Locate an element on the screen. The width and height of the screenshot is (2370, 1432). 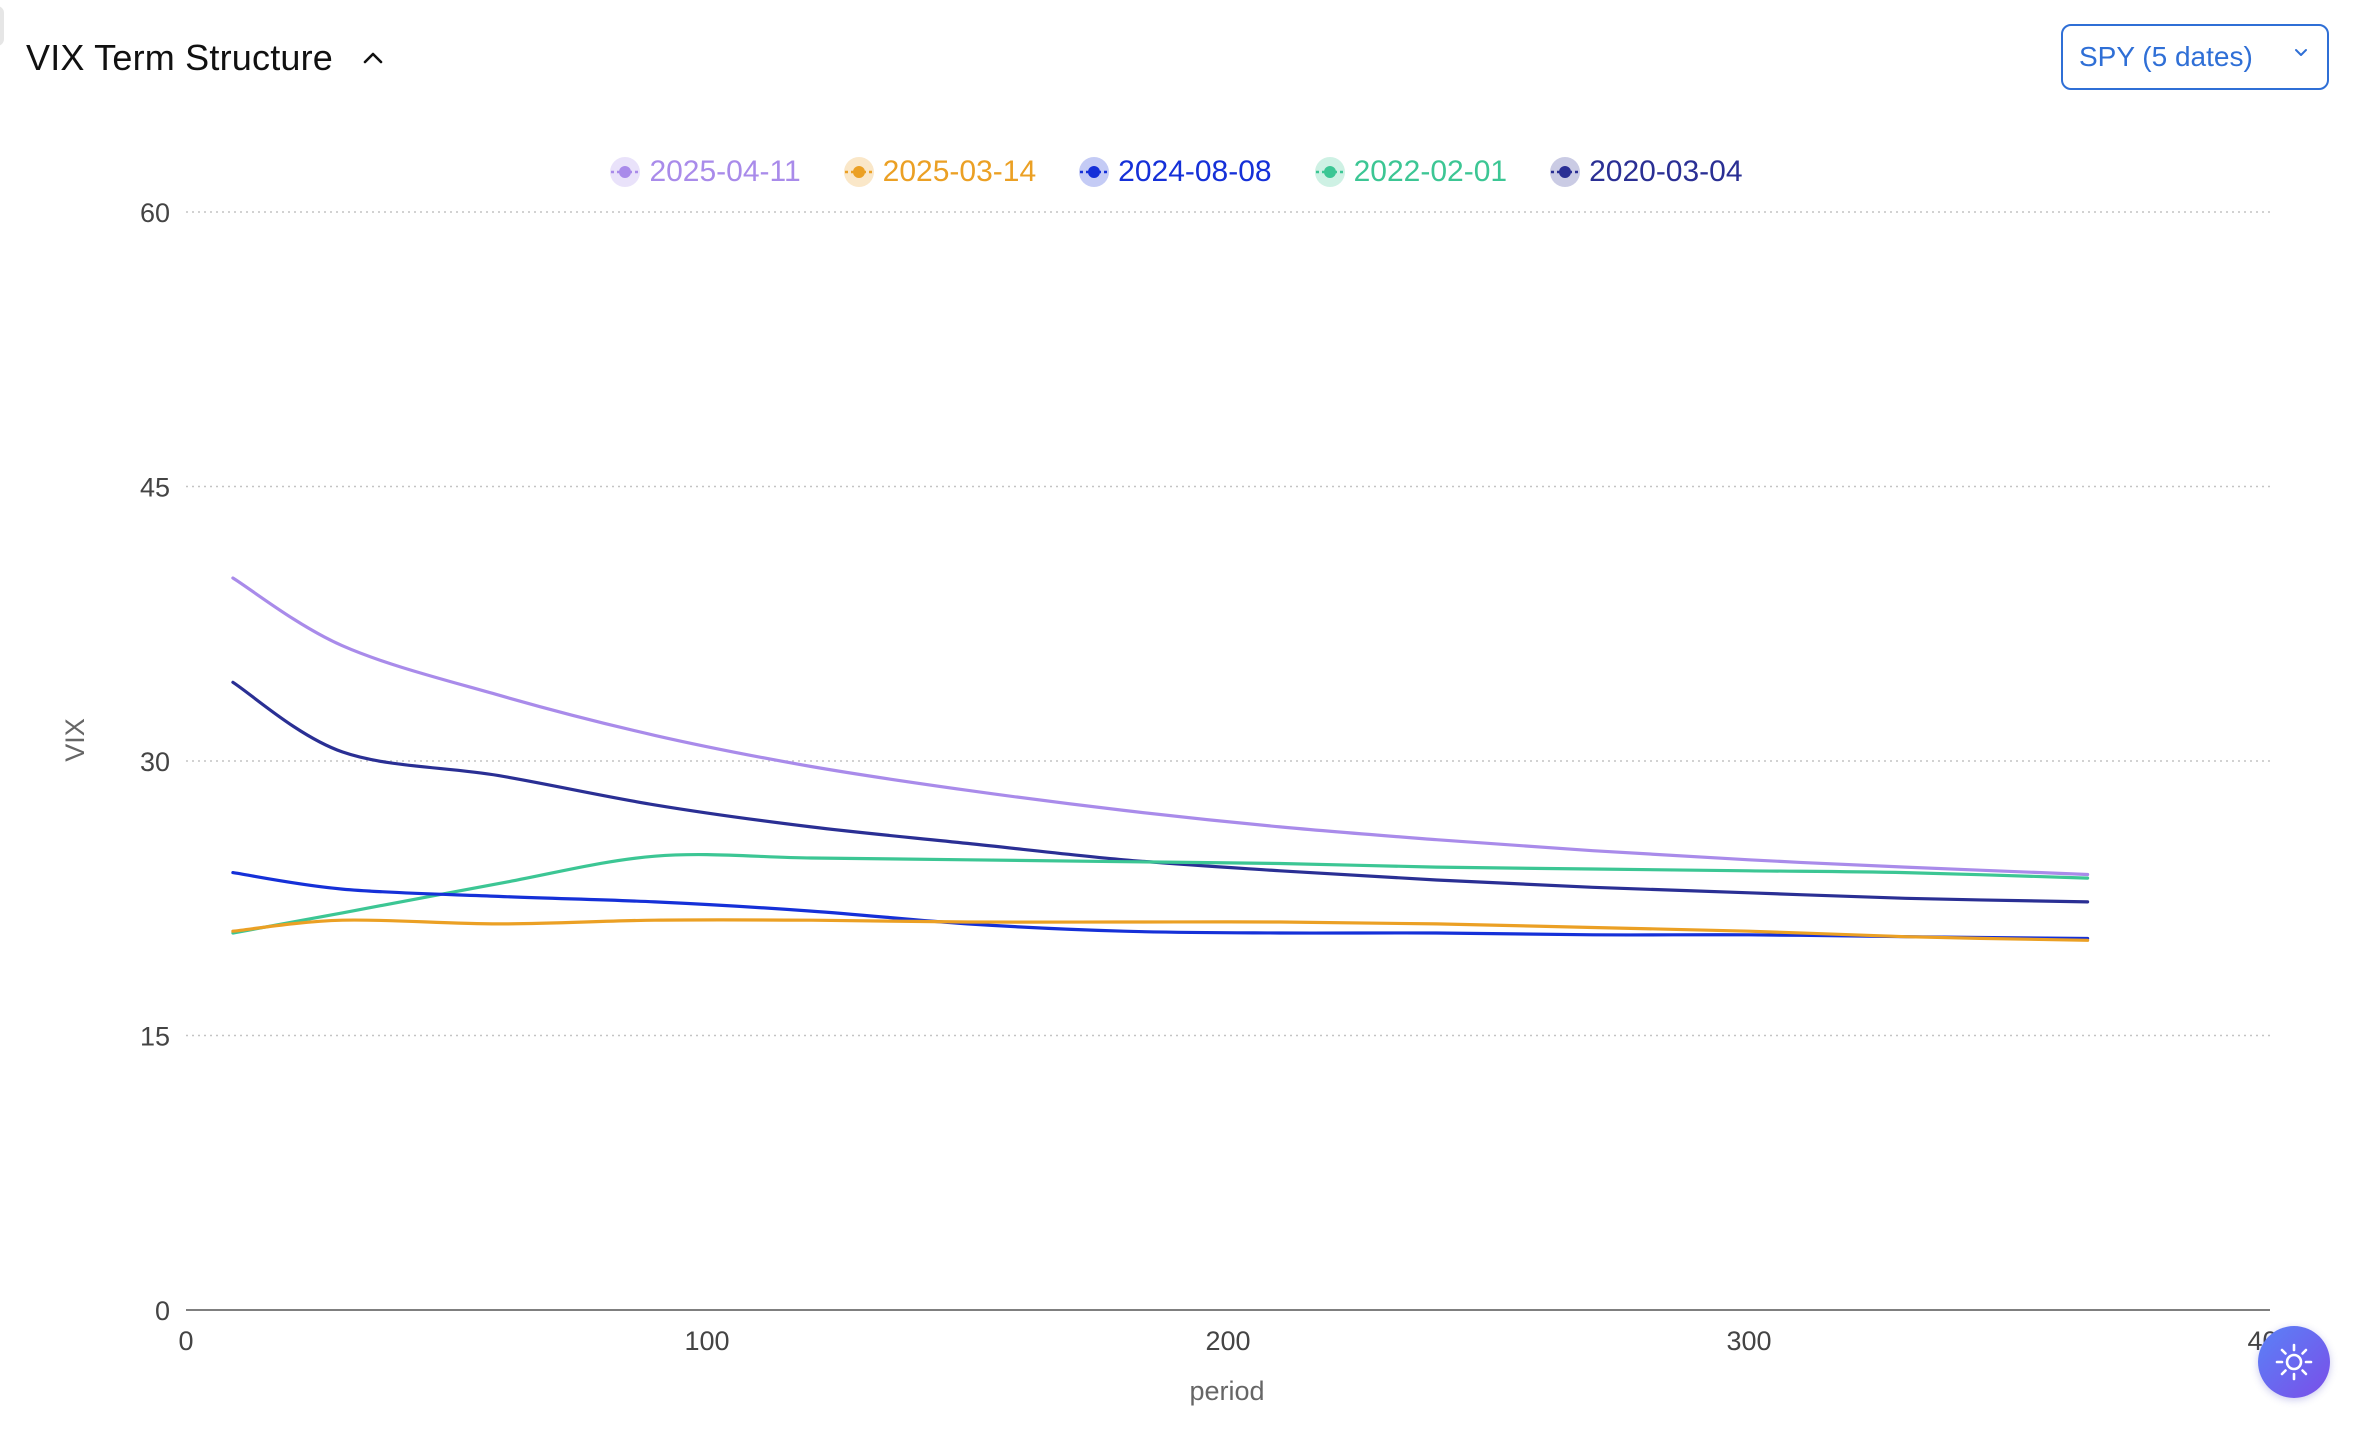
legend-item: 2025-04-11 is located at coordinates (704, 172).